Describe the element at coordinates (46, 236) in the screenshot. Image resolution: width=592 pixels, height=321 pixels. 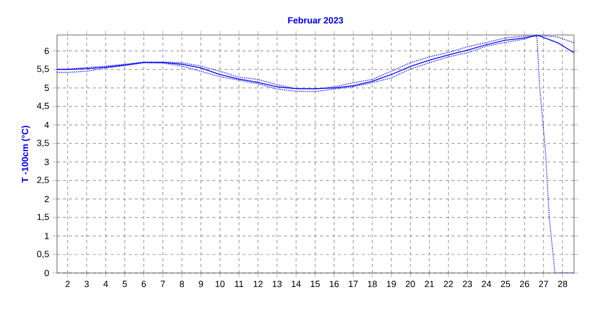
I see `y-tick-label: 1` at that location.